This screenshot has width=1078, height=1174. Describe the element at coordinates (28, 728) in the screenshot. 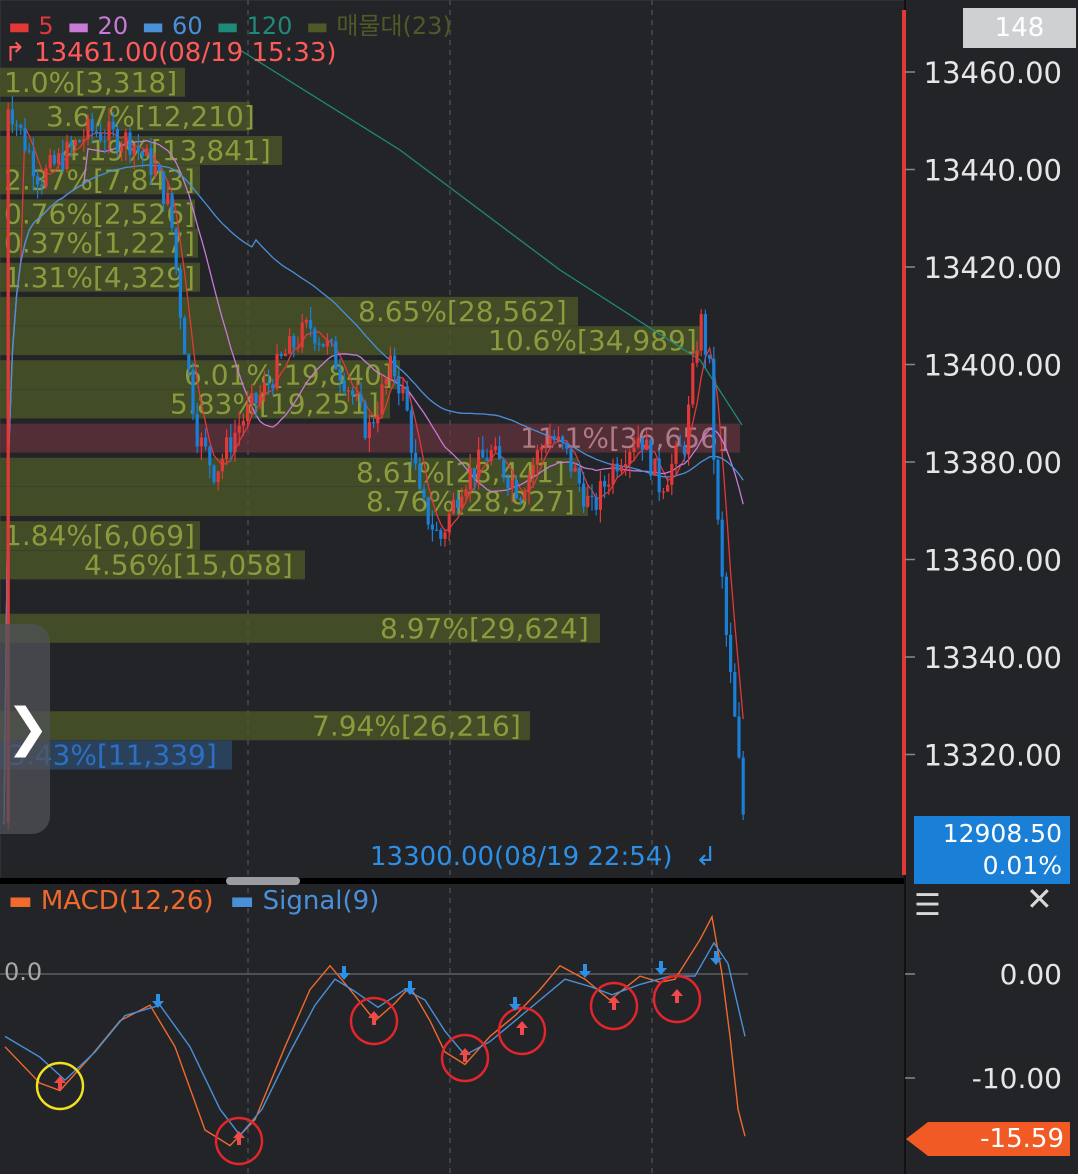

I see `chevron-right-icon: ❯` at that location.